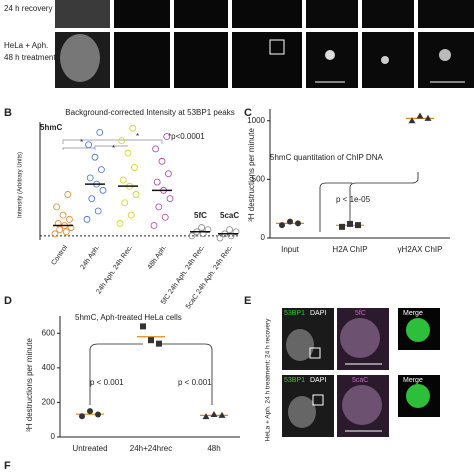  What do you see at coordinates (114, 269) in the screenshot?
I see `x-tick-label: 24h Aph. 24h Rec.` at bounding box center [114, 269].